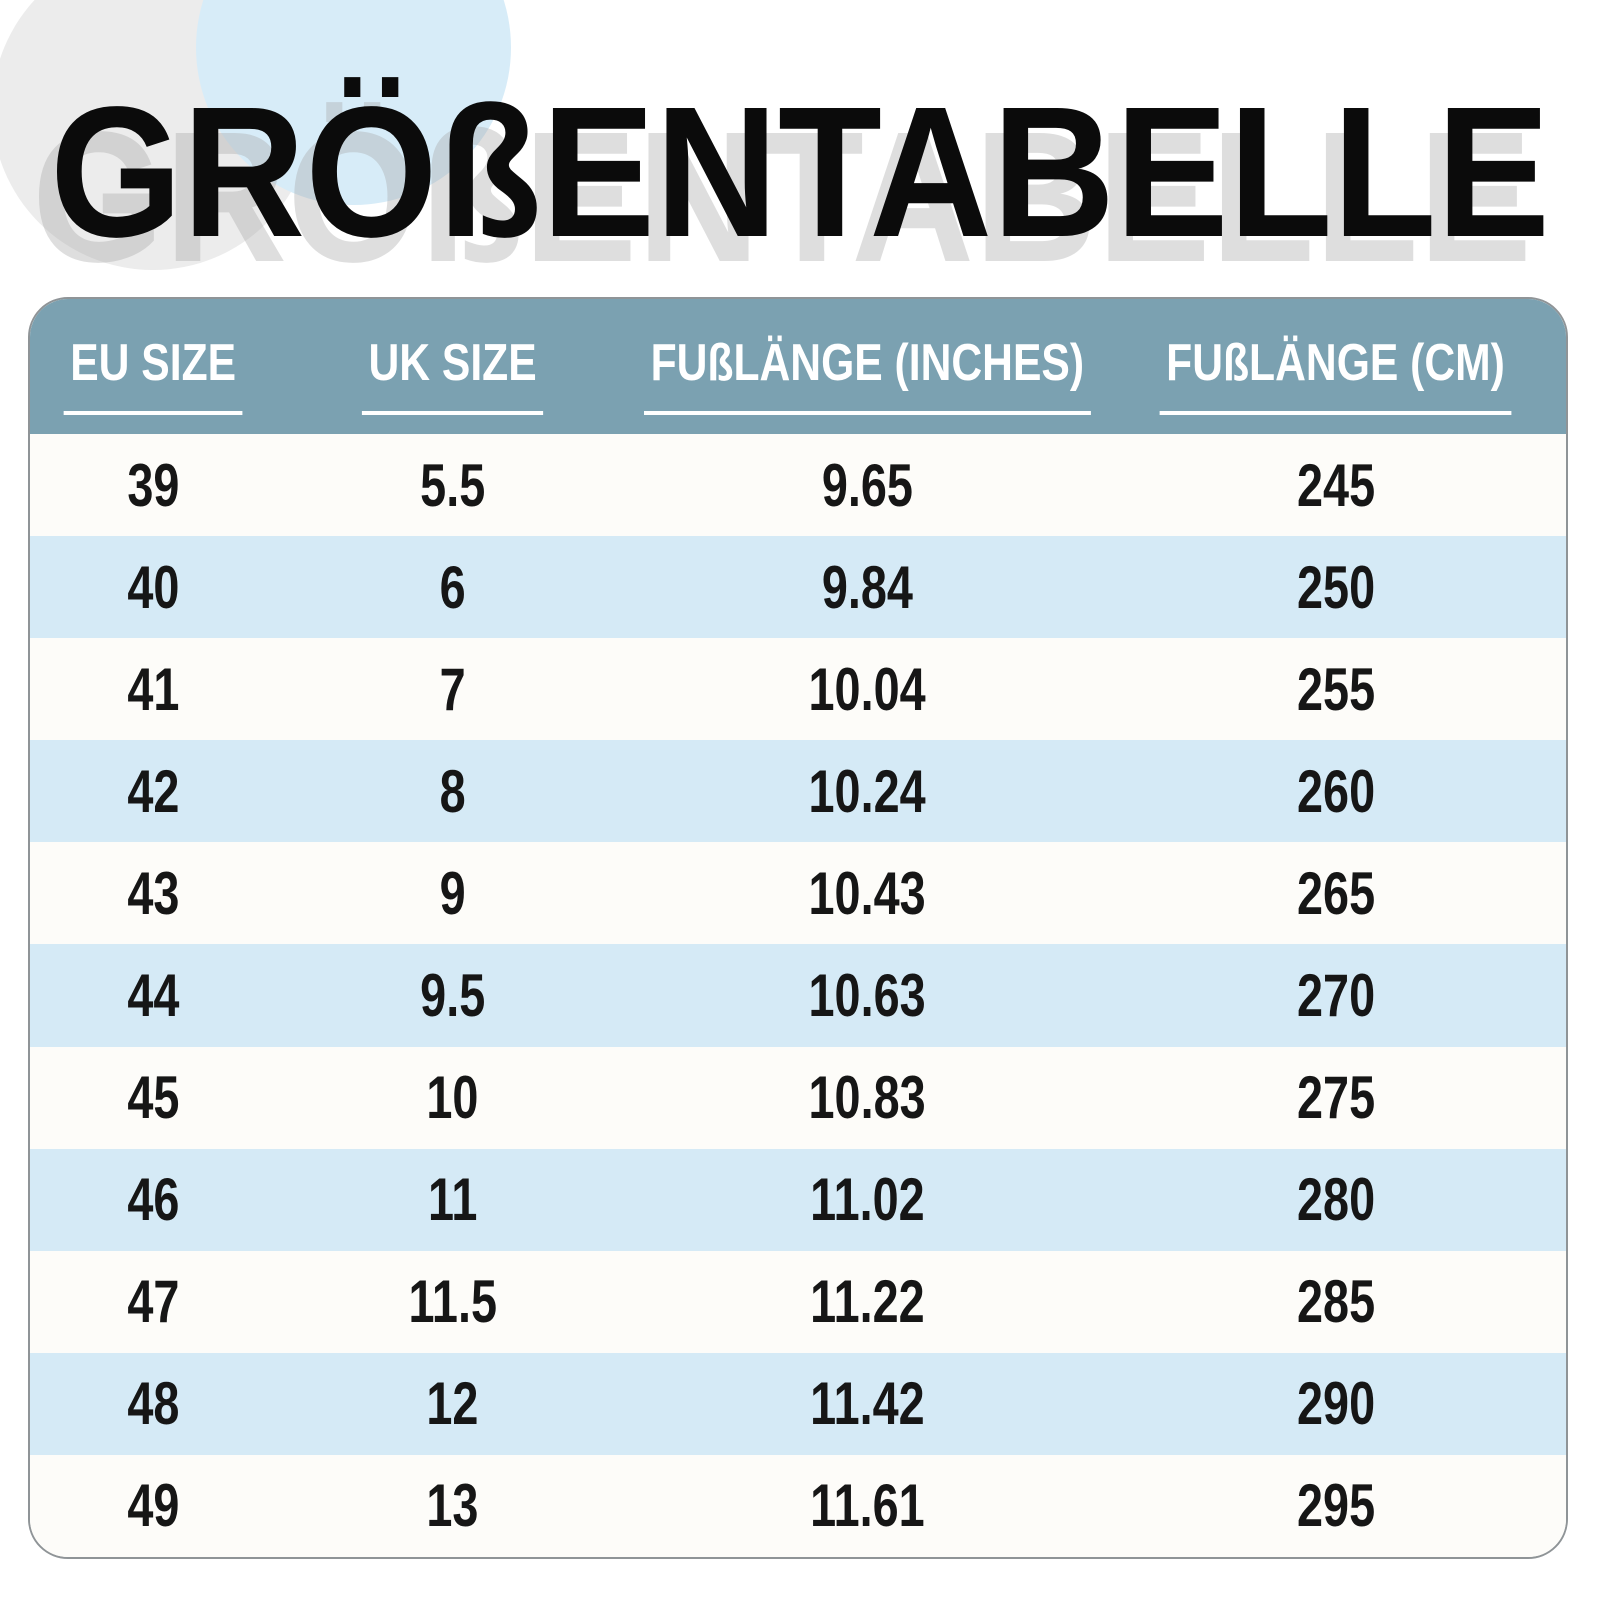 The image size is (1600, 1600). Describe the element at coordinates (452, 791) in the screenshot. I see `cell-uk-size: 8` at that location.